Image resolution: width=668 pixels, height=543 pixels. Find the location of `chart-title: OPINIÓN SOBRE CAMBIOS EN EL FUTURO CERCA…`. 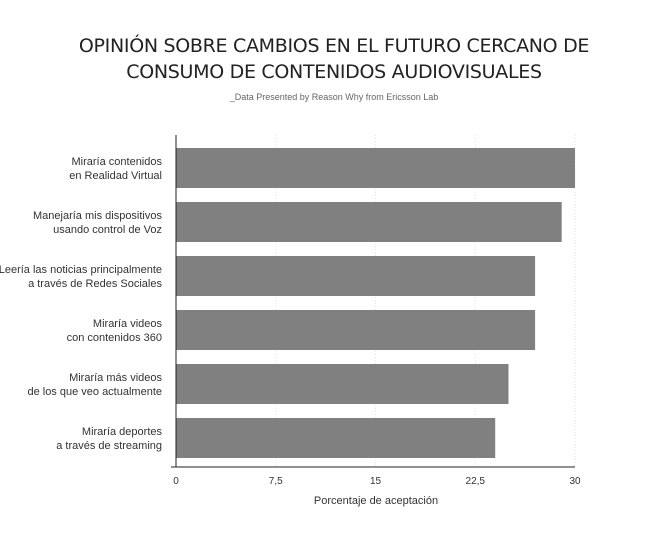

chart-title: OPINIÓN SOBRE CAMBIOS EN EL FUTURO CERCA… is located at coordinates (334, 59).